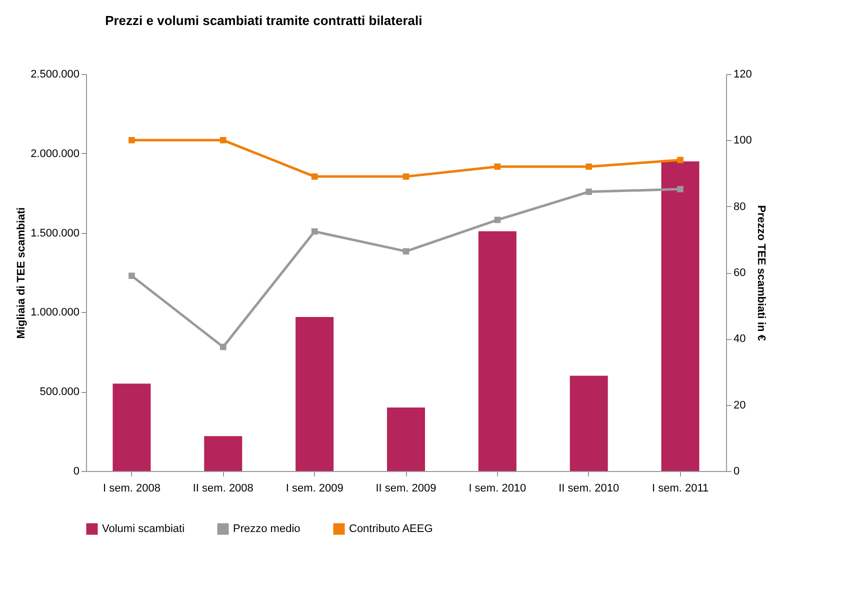 This screenshot has height=596, width=866. Describe the element at coordinates (589, 488) in the screenshot. I see `x-tick-label: II sem. 2010` at that location.